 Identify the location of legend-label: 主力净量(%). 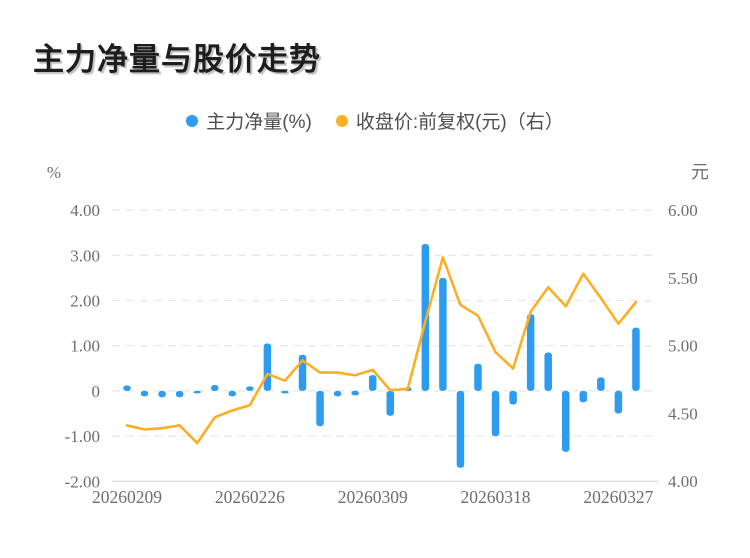
(259, 122).